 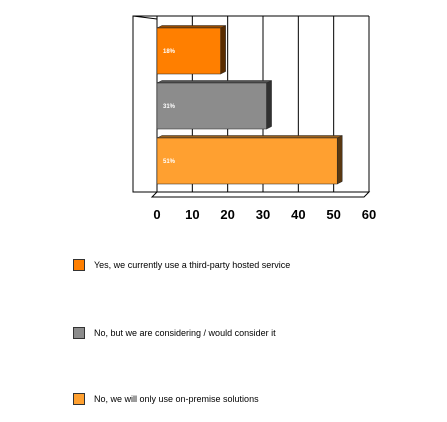 What do you see at coordinates (156, 214) in the screenshot?
I see `x-tick-label: 0` at bounding box center [156, 214].